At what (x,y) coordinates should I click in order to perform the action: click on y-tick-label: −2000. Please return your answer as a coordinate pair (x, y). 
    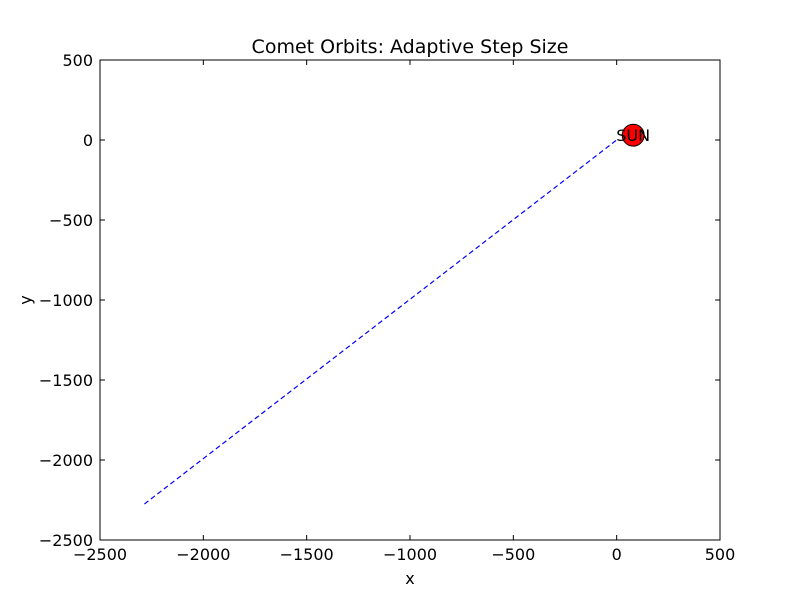
    Looking at the image, I should click on (66, 460).